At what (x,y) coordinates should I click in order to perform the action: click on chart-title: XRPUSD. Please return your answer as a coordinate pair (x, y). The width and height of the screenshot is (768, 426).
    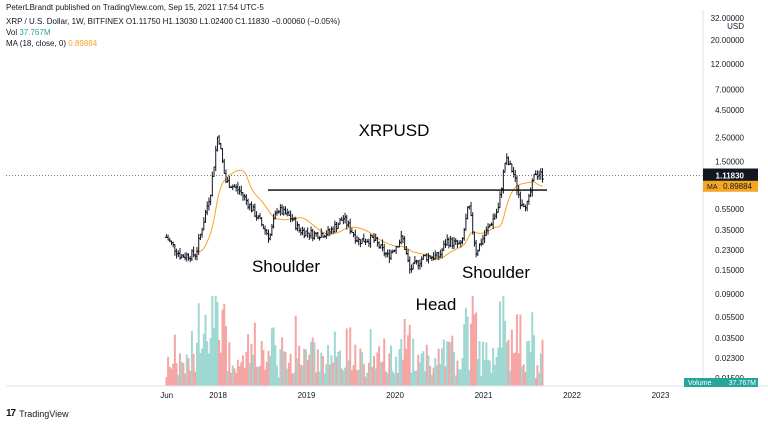
    Looking at the image, I should click on (394, 130).